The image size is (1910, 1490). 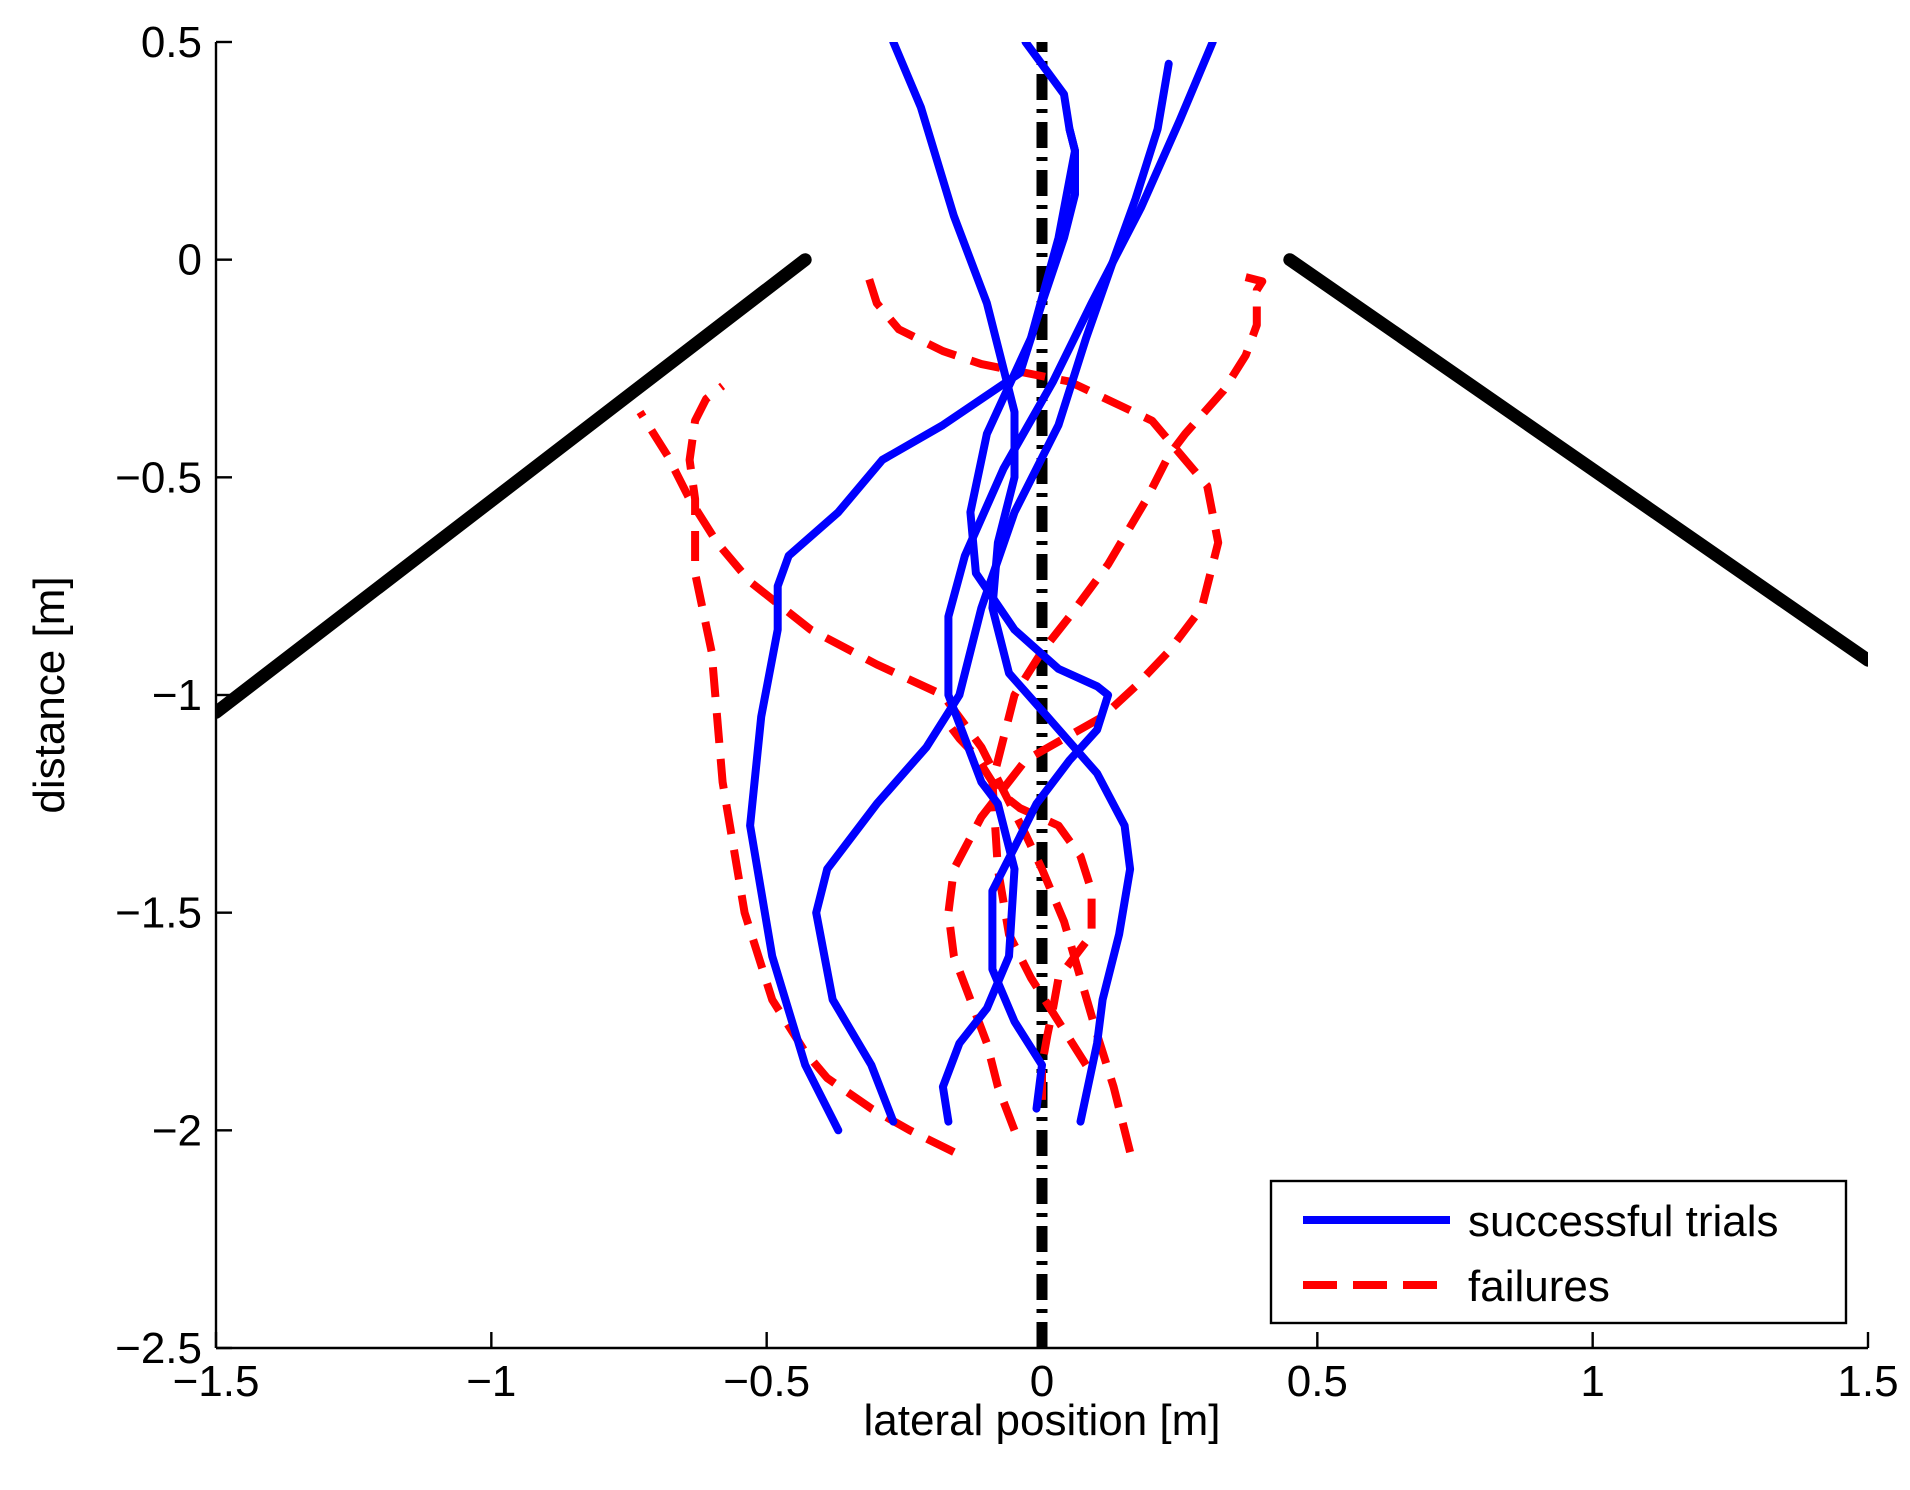 What do you see at coordinates (158, 913) in the screenshot?
I see `y-tick-label: −1.5` at bounding box center [158, 913].